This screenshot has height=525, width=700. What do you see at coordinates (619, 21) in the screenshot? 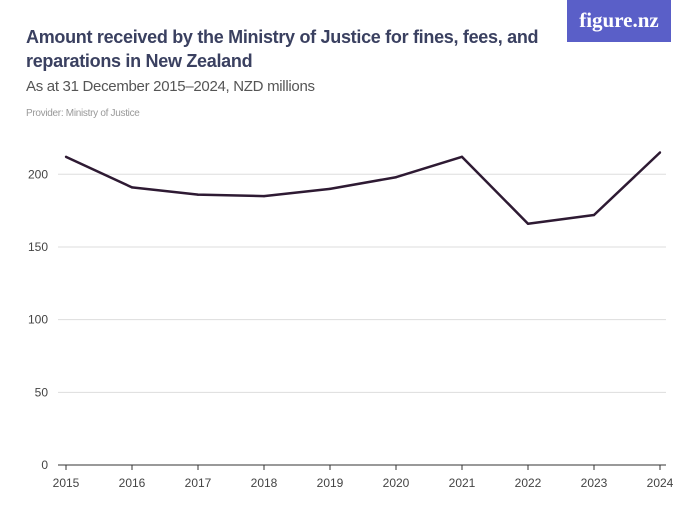
I see `figure-nz-logo: figure.nz` at bounding box center [619, 21].